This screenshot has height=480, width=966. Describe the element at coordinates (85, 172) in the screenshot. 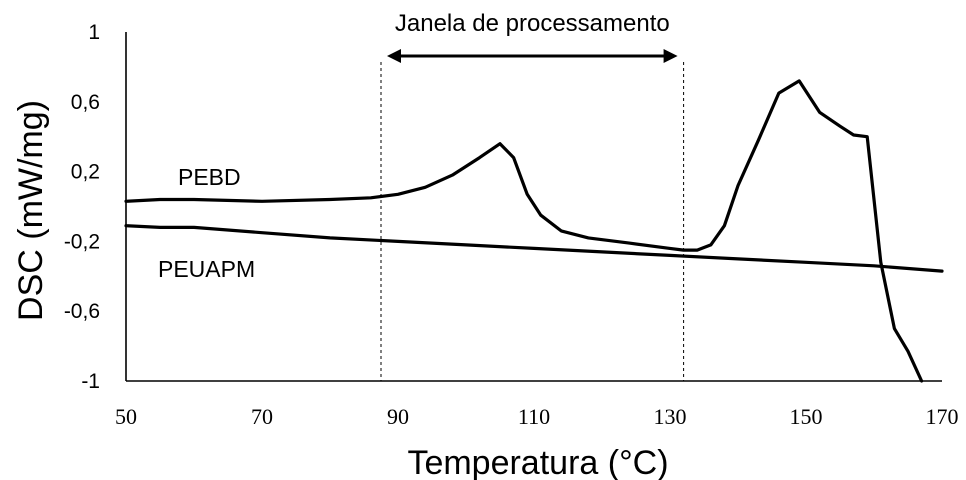

I see `y-tick-label: 0,2` at that location.